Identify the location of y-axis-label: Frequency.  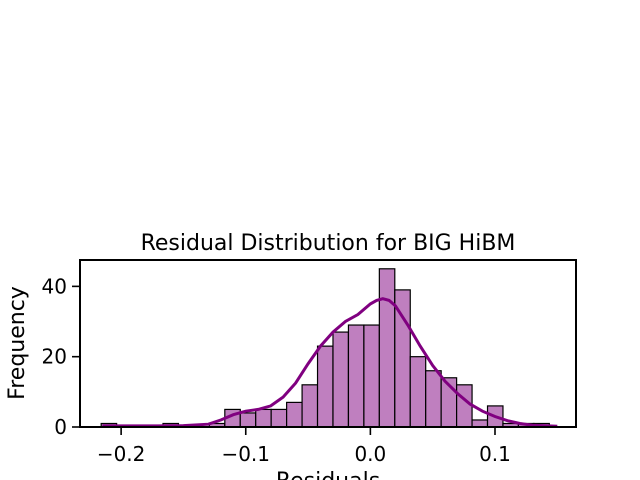
(17, 343).